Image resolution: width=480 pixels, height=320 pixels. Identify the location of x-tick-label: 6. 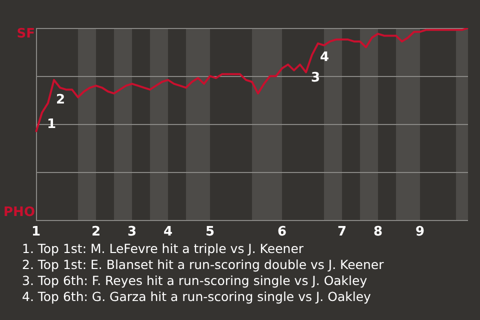
(282, 232).